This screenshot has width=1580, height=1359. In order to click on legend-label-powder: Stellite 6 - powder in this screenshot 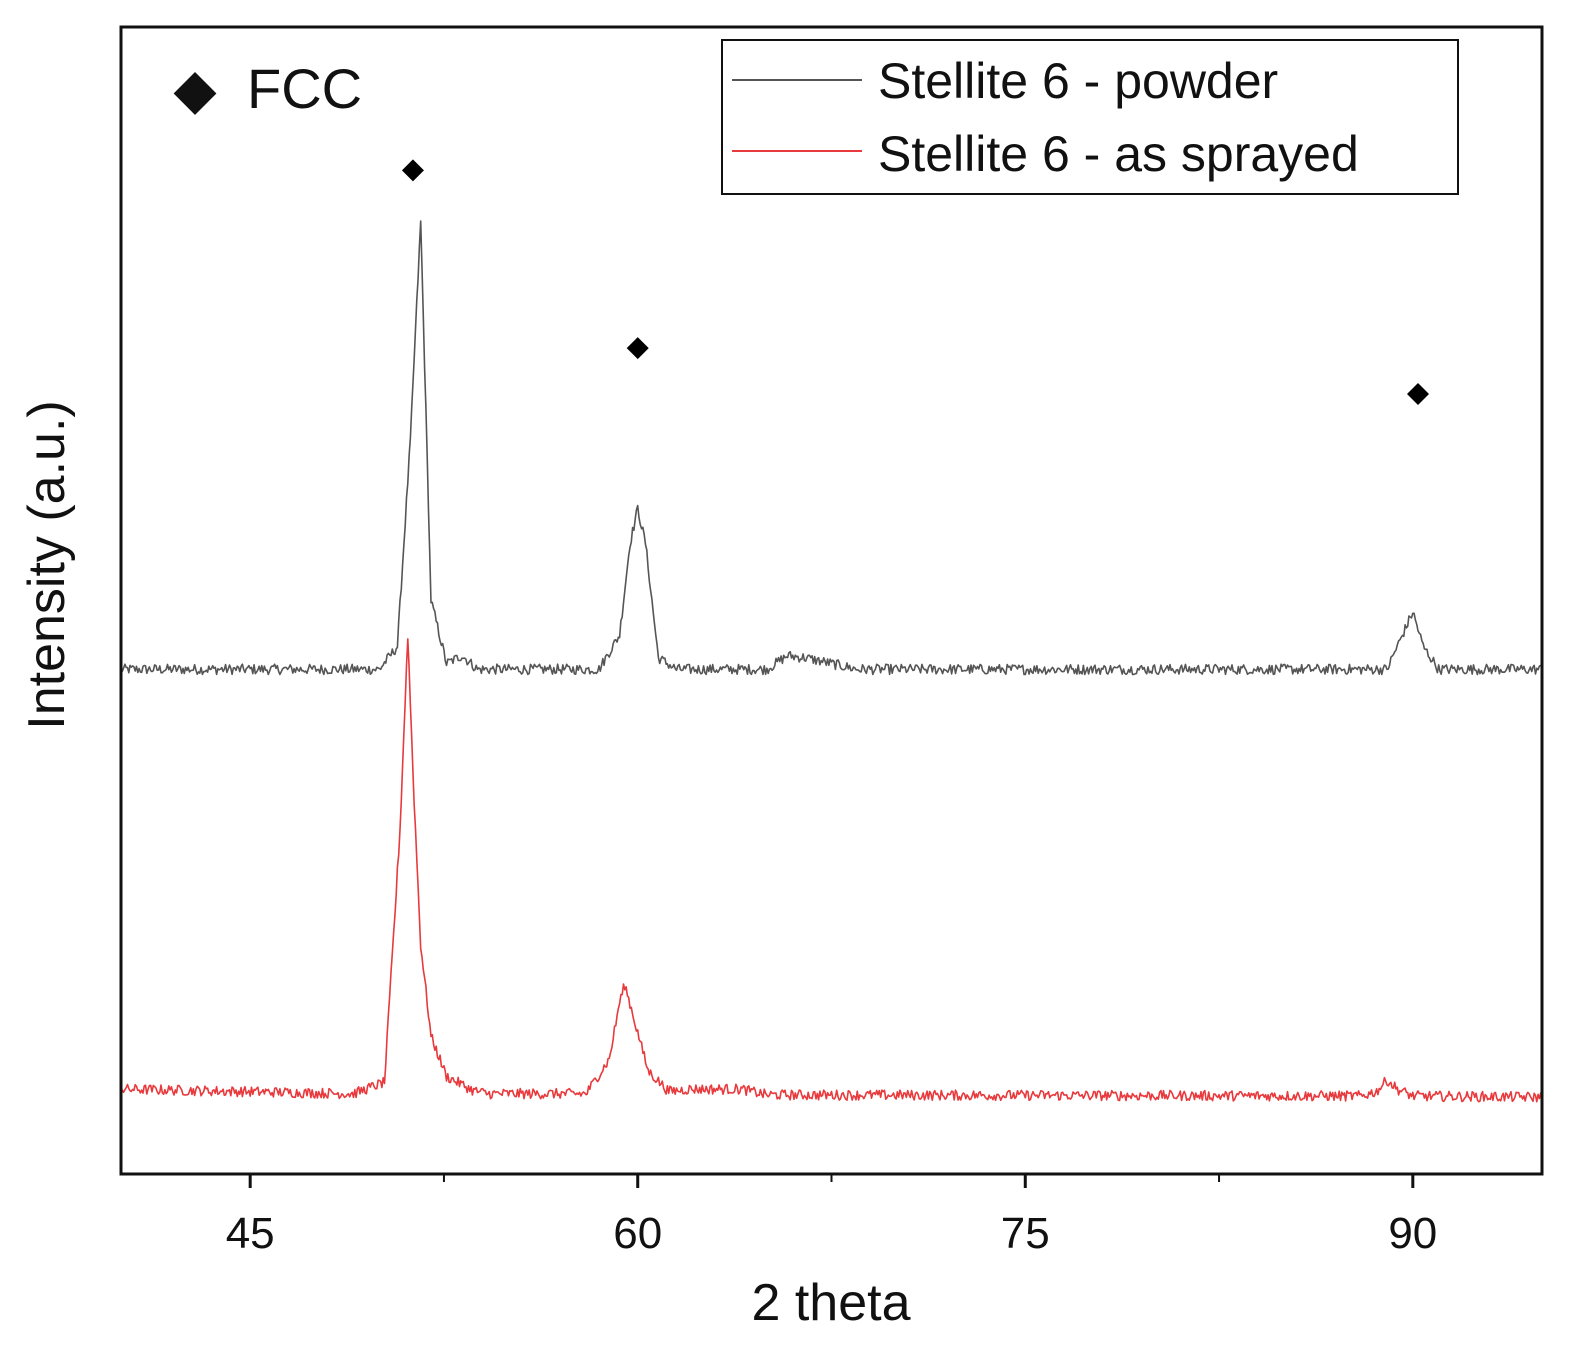, I will do `click(1078, 81)`.